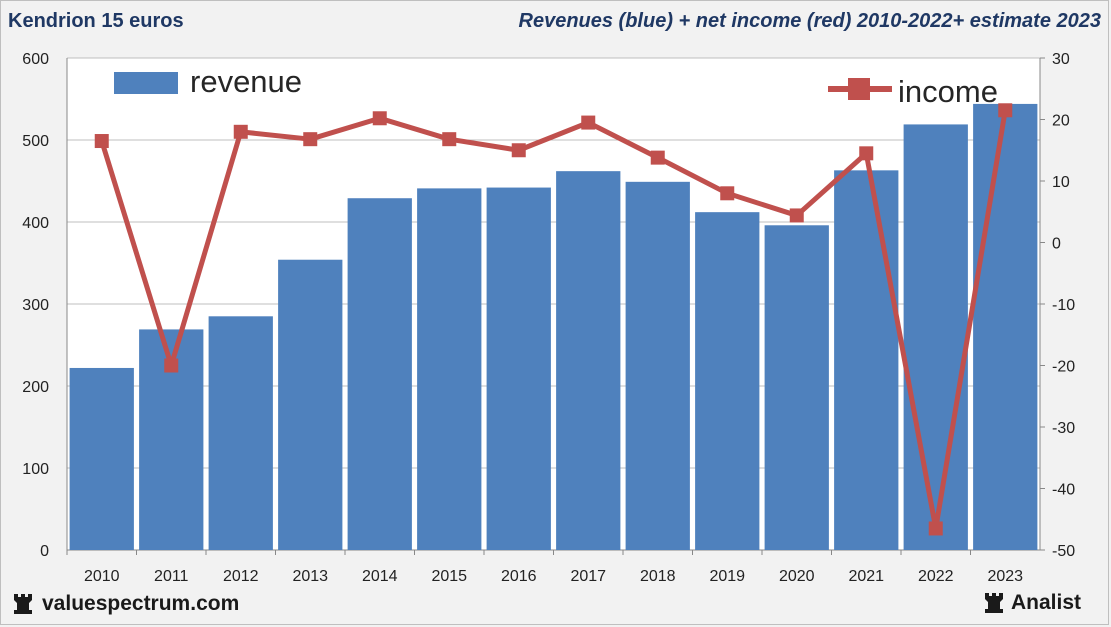 This screenshot has height=627, width=1111. I want to click on x-tick-label: 2013, so click(310, 576).